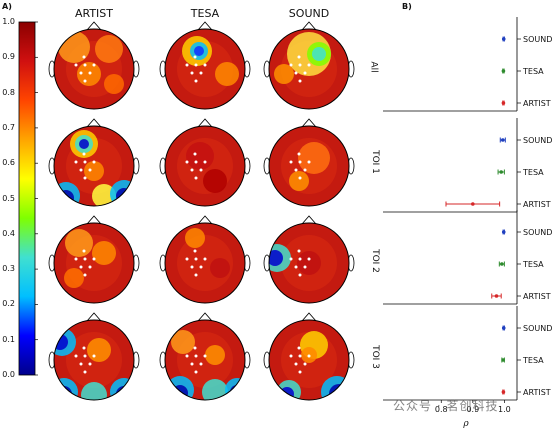 The width and height of the screenshot is (554, 430). What do you see at coordinates (8, 269) in the screenshot?
I see `colorbar-tick-label: 0.3` at bounding box center [8, 269].